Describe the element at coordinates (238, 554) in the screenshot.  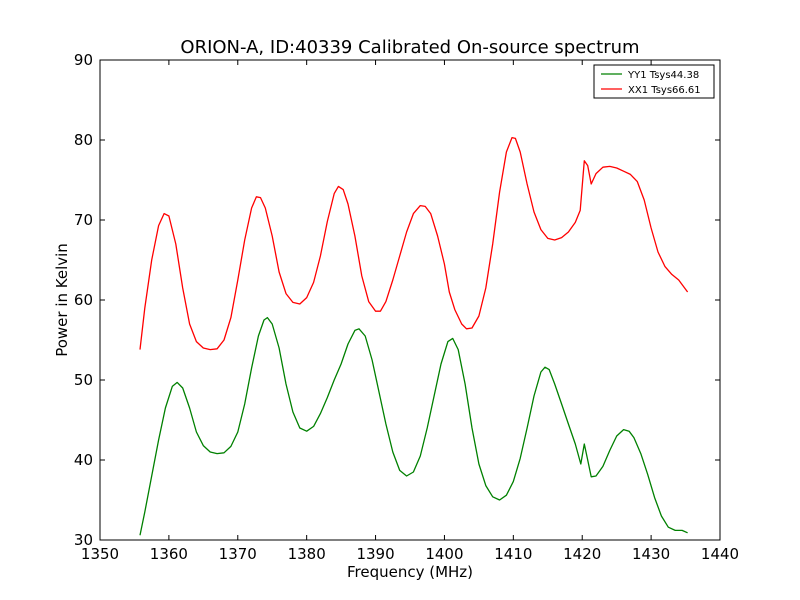
I see `x-tick-label: 1370` at that location.